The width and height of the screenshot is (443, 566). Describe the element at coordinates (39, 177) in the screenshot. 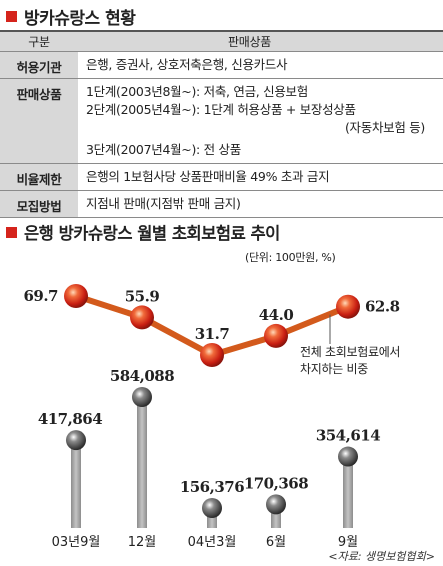

I see `row-key: 비율제한` at that location.